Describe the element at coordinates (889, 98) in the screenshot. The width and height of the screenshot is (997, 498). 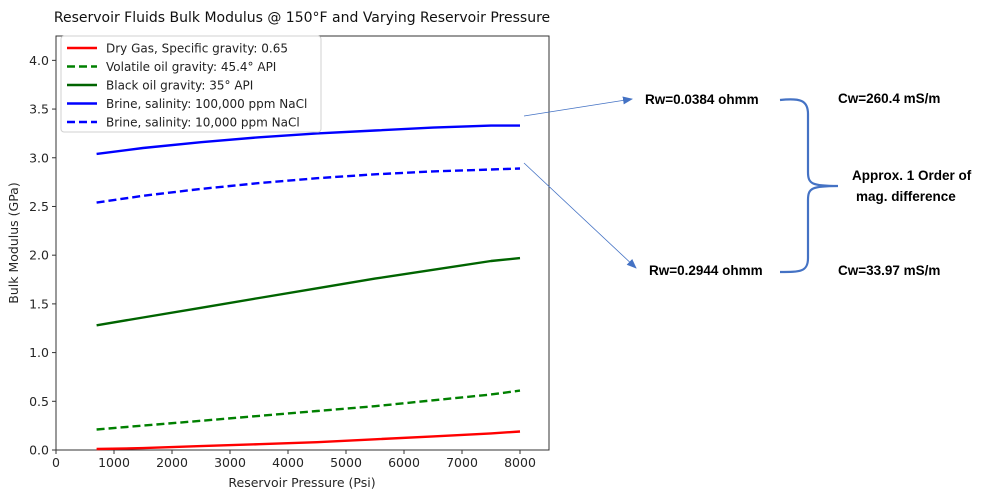
I see `cw-high-label: Cw=260.4 mS/m` at that location.